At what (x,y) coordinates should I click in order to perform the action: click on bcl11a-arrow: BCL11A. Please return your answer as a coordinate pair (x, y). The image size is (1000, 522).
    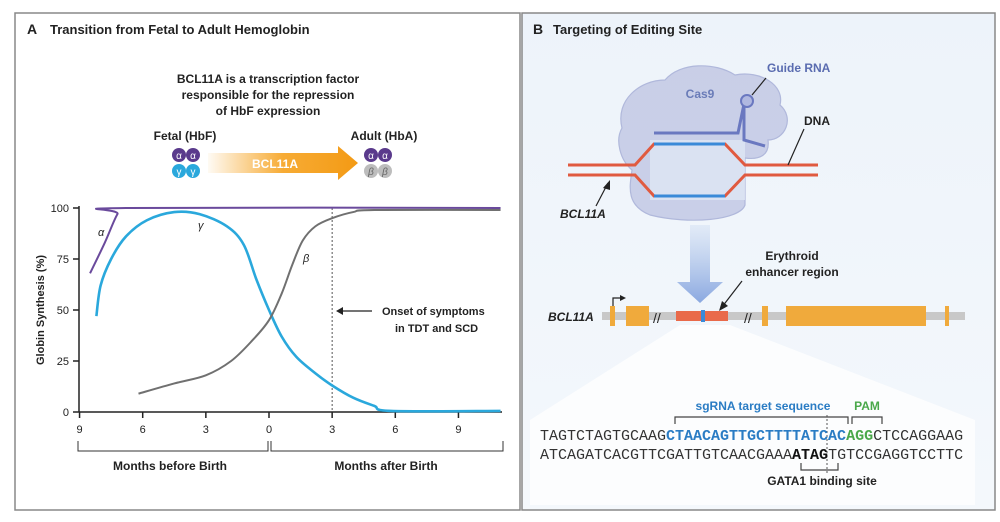
    Looking at the image, I should click on (283, 163).